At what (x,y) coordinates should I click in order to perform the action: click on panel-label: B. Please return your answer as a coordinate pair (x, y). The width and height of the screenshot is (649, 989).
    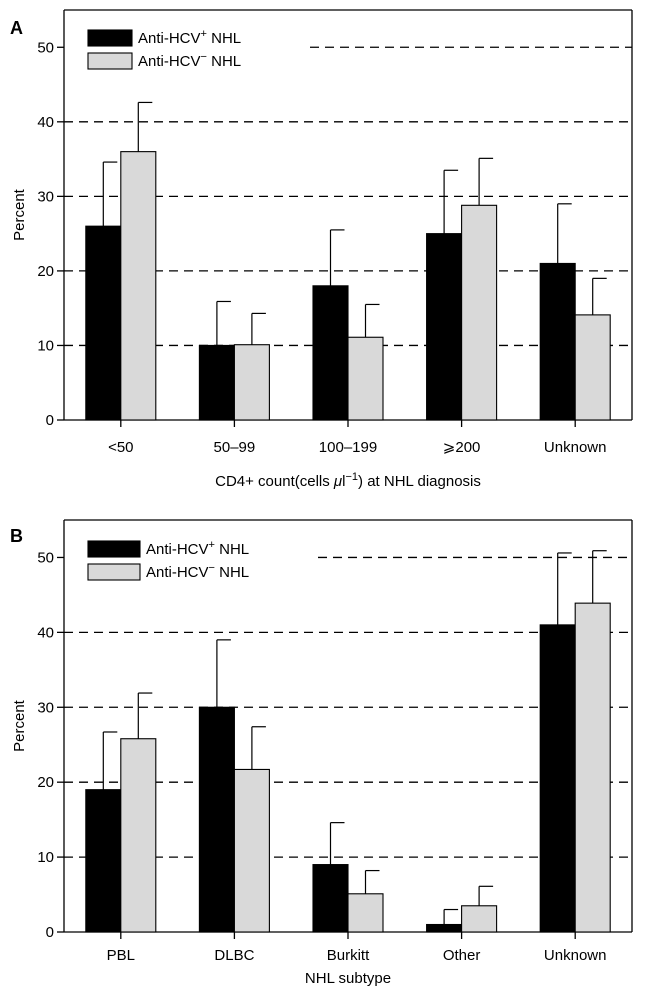
    Looking at the image, I should click on (16, 536).